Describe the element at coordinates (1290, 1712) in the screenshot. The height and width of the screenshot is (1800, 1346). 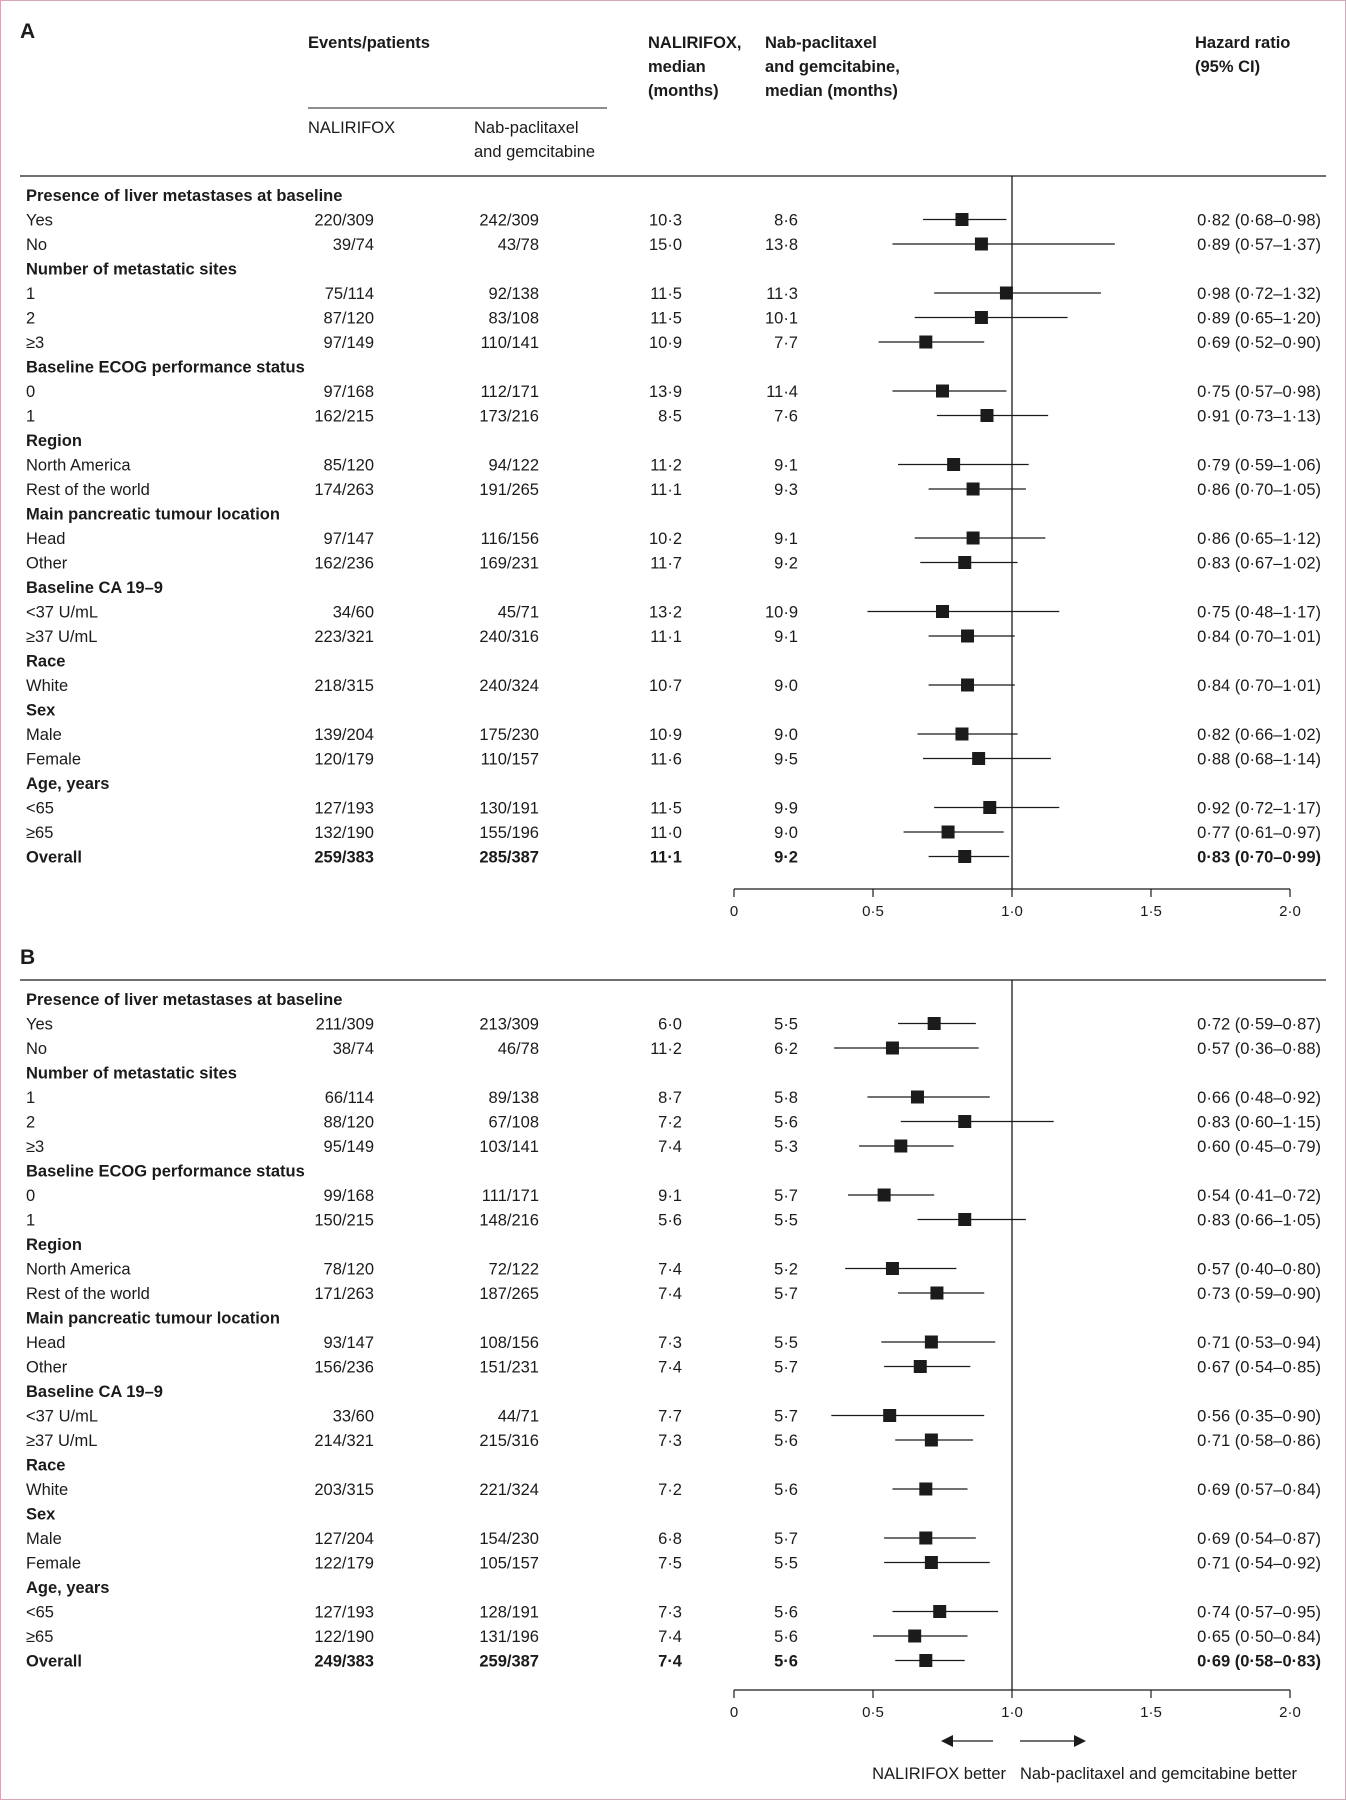
I see `x-tick-label: 2·0` at that location.